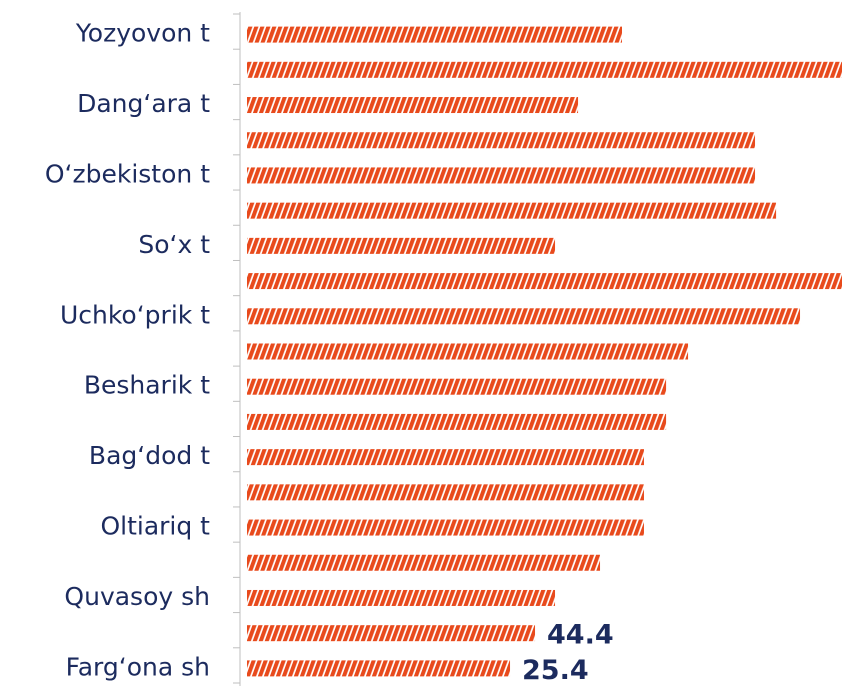  I want to click on category-label: Farg‘ona sh, so click(138, 666).